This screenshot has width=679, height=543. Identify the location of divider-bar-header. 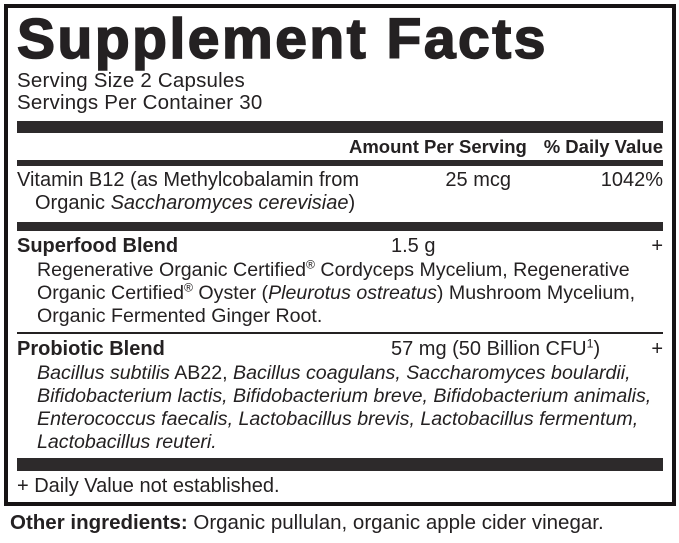
(340, 163).